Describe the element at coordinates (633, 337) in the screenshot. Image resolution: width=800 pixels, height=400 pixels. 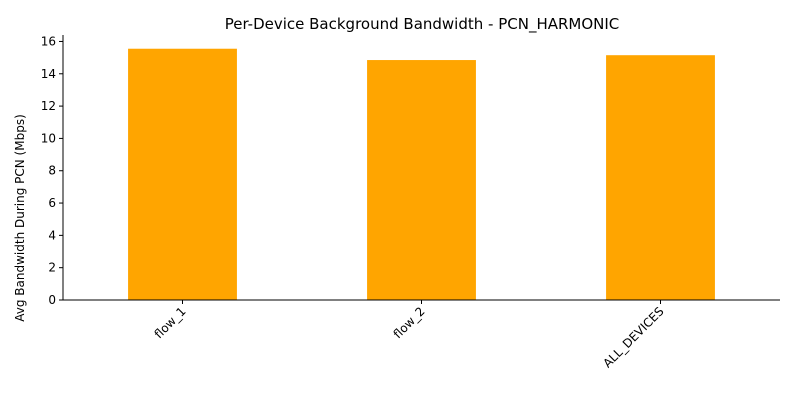
I see `x-tick-label: ALL_DEVICES` at that location.